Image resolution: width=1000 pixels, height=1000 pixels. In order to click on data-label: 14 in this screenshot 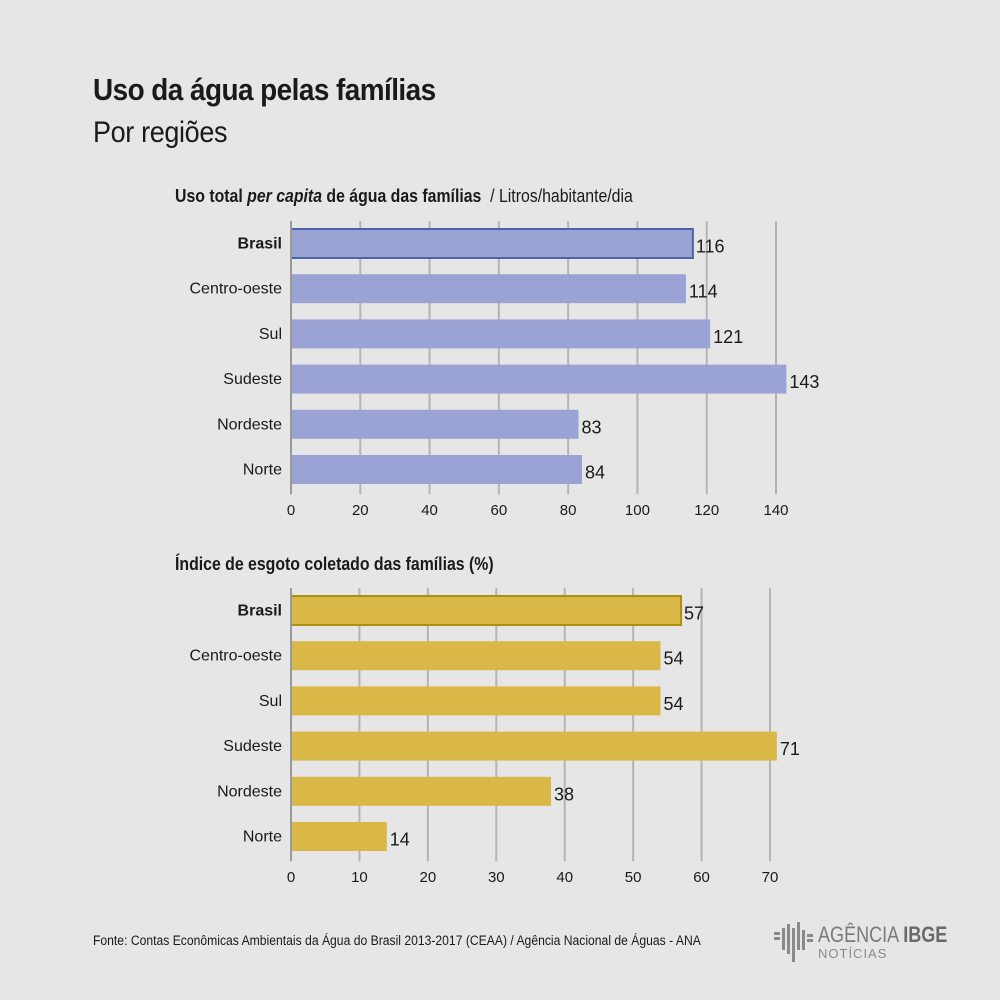, I will do `click(400, 840)`.